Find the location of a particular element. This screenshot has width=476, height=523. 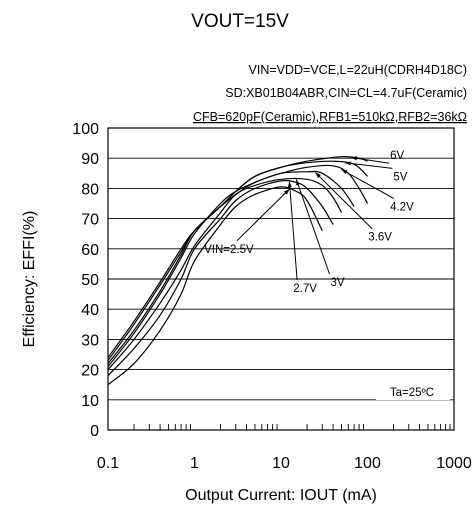

y-tick-label: 80 is located at coordinates (90, 189).